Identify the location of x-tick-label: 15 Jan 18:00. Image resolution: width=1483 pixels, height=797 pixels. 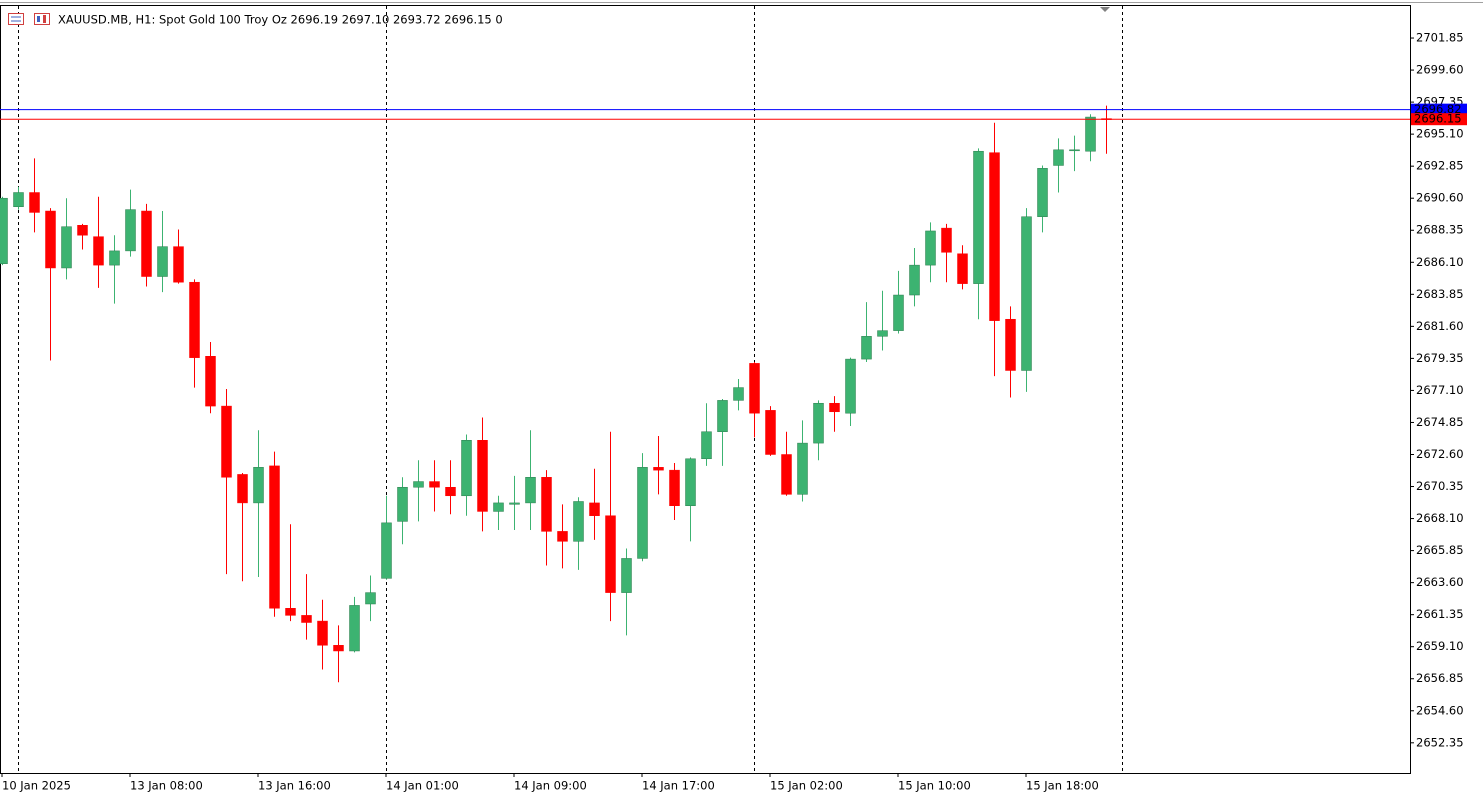
(1062, 786).